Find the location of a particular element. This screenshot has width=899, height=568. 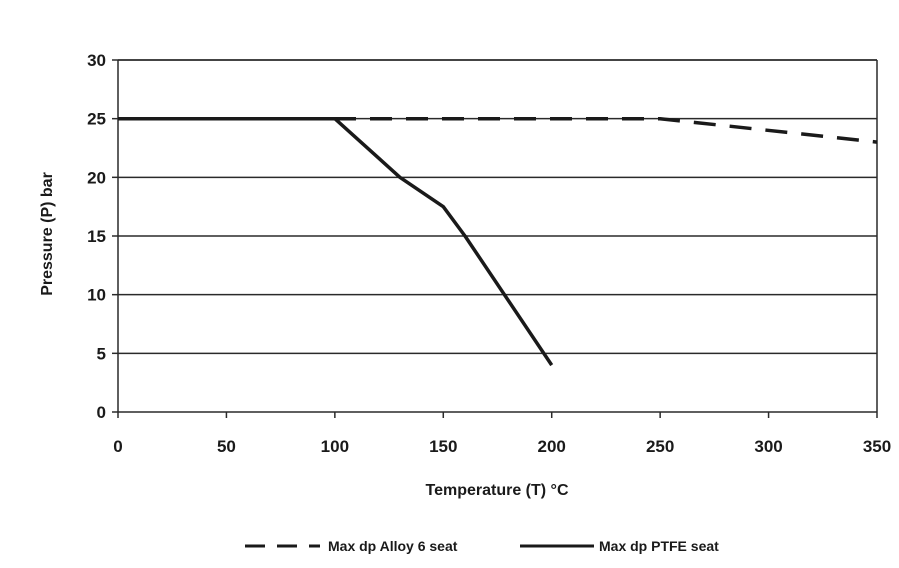

y-axis-title: Pressure (P) bar is located at coordinates (47, 234).